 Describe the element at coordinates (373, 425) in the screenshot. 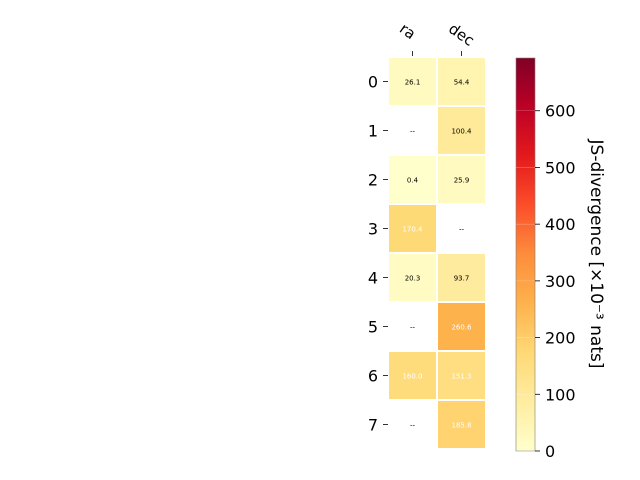

I see `row-label: 7` at that location.